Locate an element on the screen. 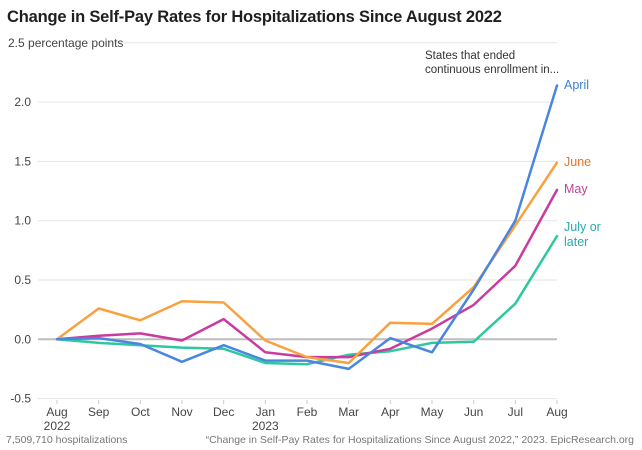  y-tick-label: 0.5 is located at coordinates (22, 280).